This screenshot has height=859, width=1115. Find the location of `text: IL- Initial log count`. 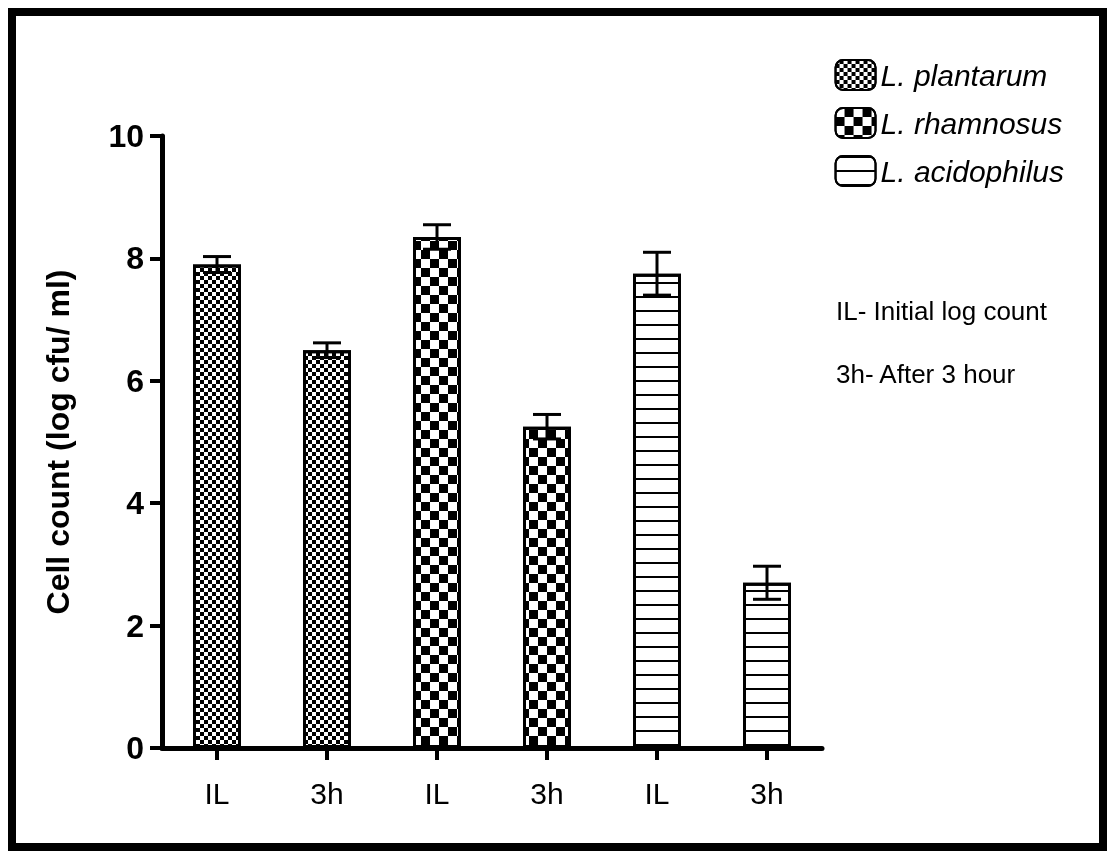

text: IL- Initial log count is located at coordinates (942, 311).